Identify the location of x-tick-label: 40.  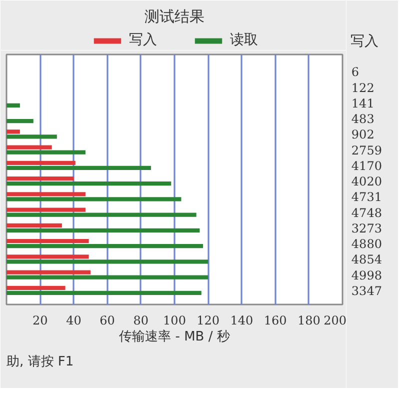
(74, 321).